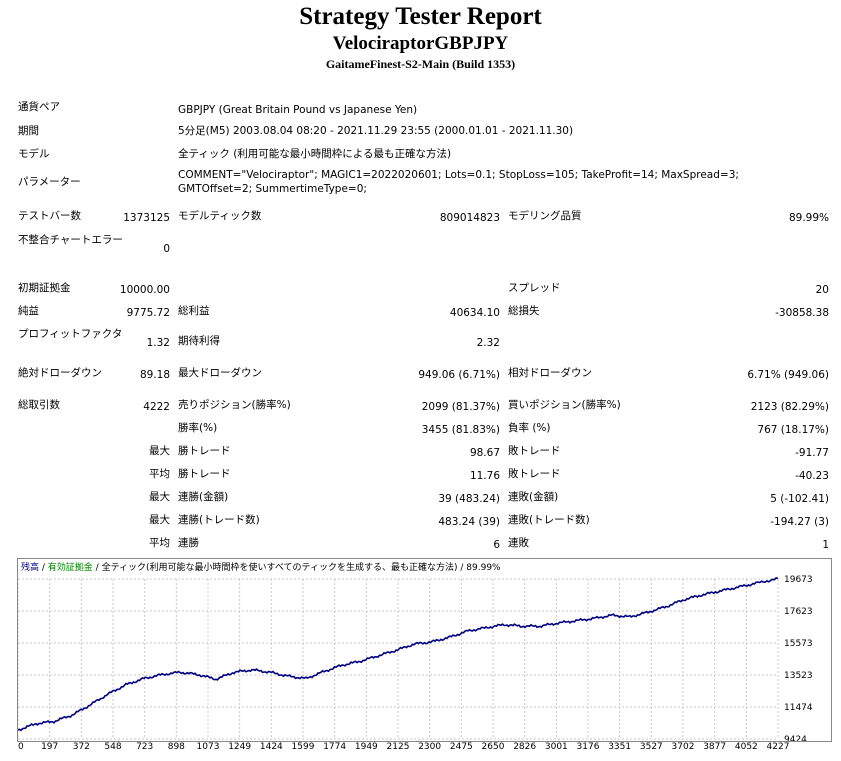 The image size is (841, 761). Describe the element at coordinates (429, 747) in the screenshot. I see `x-tick-label: 2300` at that location.